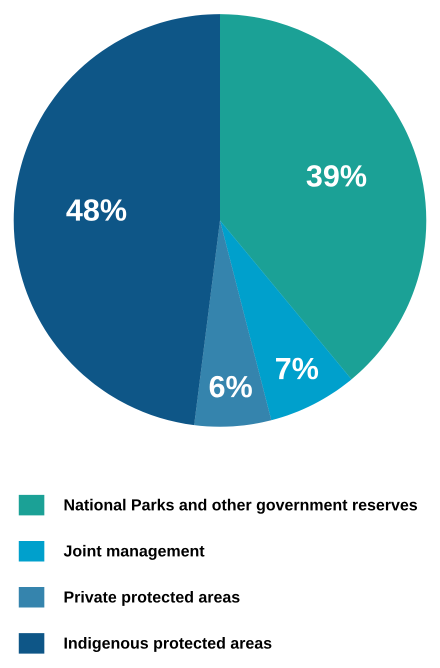 The image size is (440, 668). I want to click on legend-label: Private protected areas, so click(152, 598).